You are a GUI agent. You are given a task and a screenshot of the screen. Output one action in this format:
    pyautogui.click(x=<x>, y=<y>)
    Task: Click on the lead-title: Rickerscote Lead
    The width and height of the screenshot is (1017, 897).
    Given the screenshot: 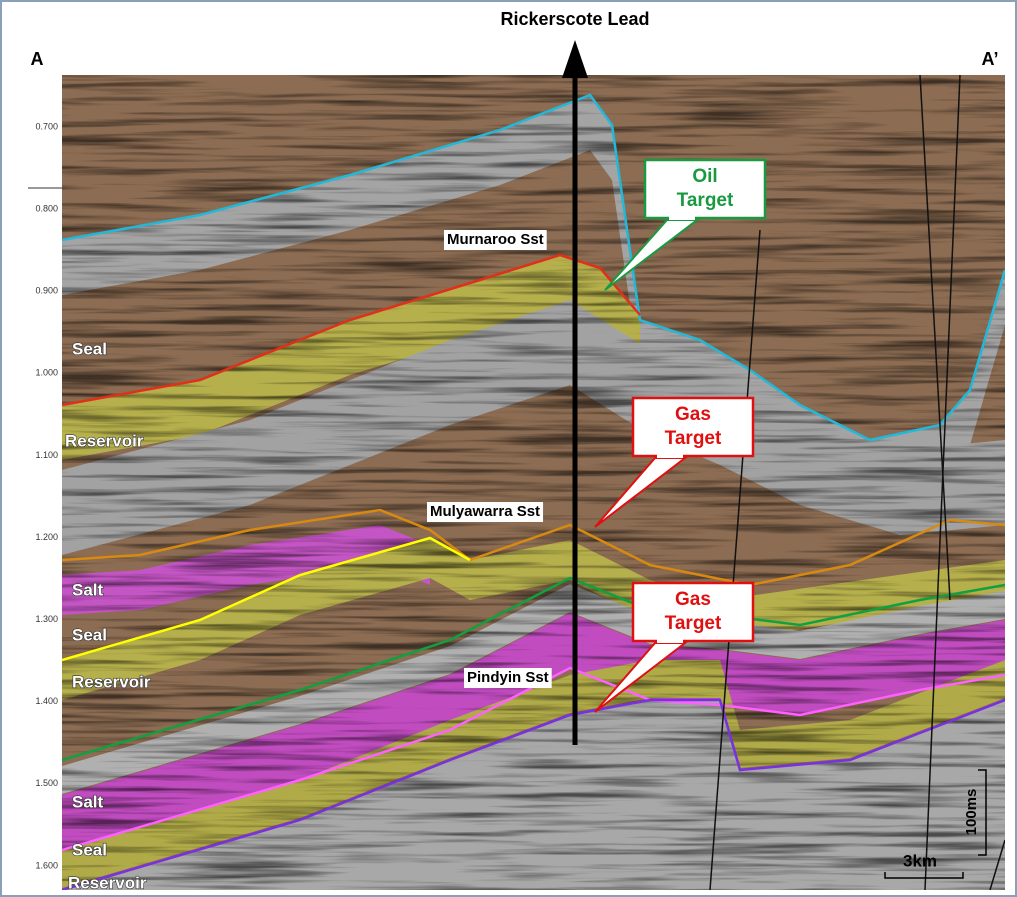 What is the action you would take?
    pyautogui.click(x=574, y=19)
    